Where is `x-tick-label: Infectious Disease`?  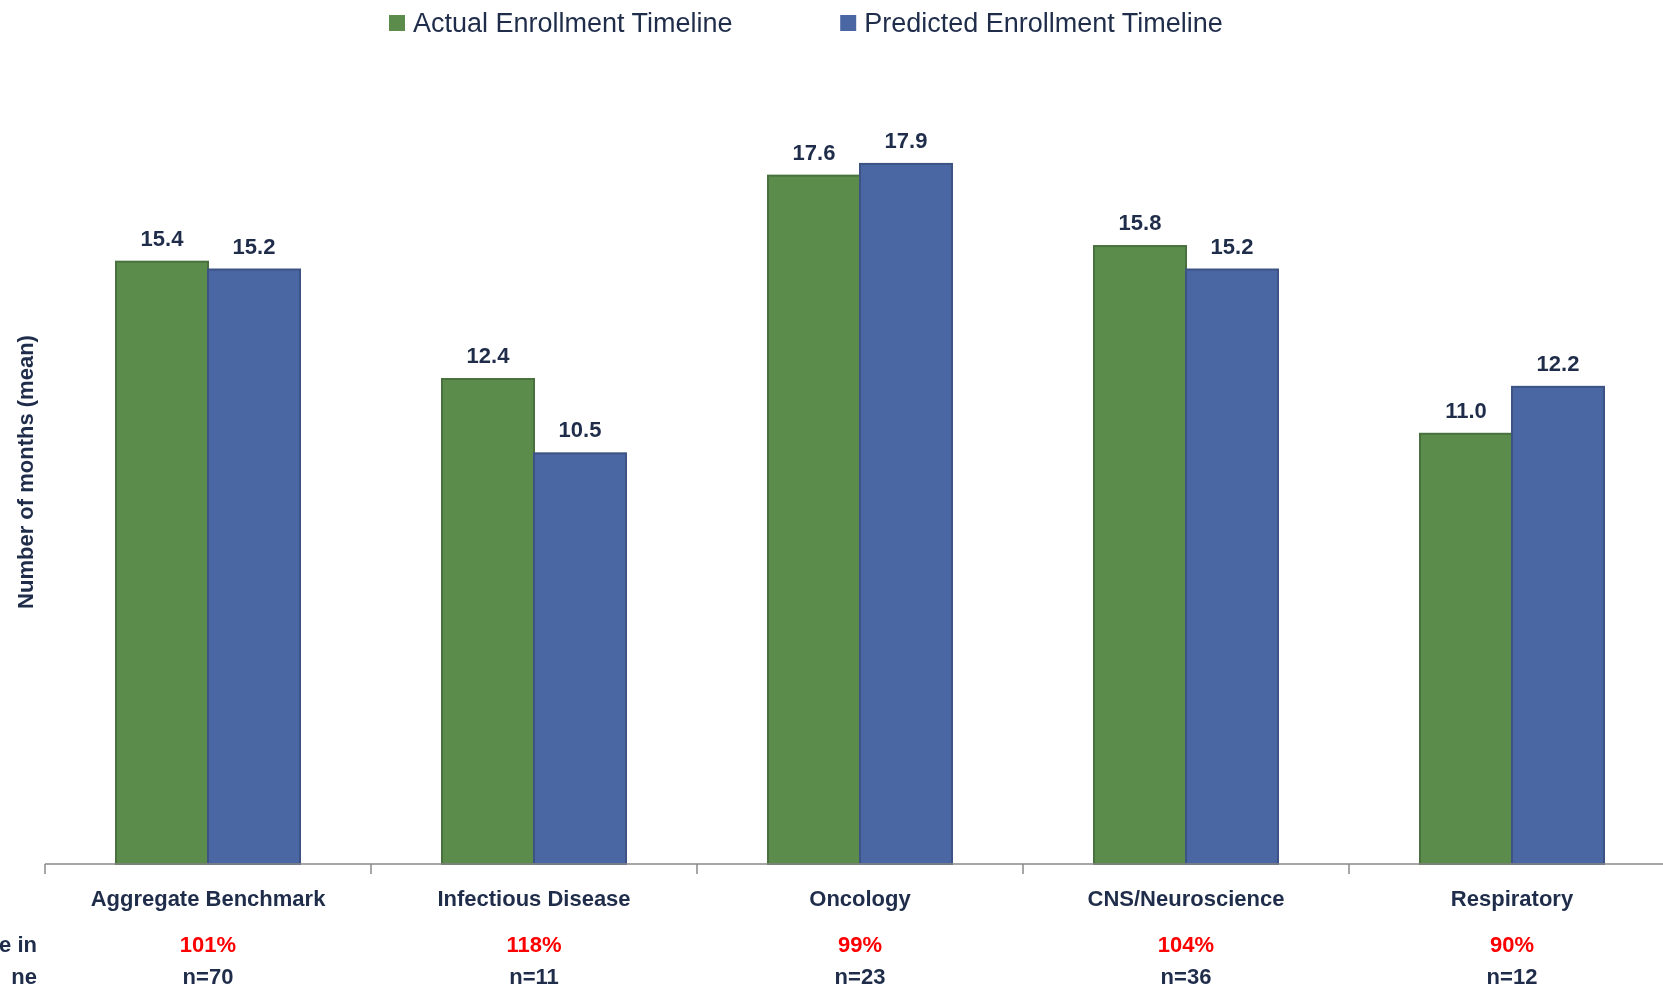
x-tick-label: Infectious Disease is located at coordinates (534, 898).